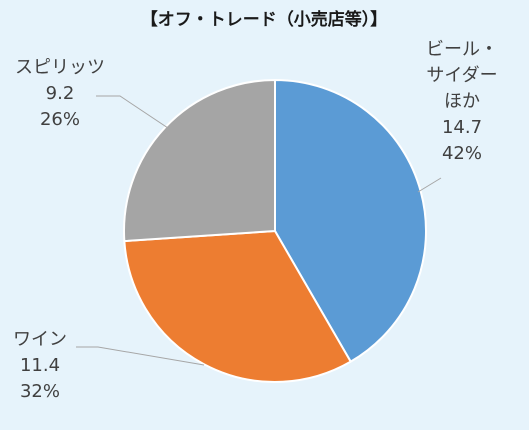 Image resolution: width=529 pixels, height=430 pixels. I want to click on slice-value-0: 14.7, so click(462, 127).